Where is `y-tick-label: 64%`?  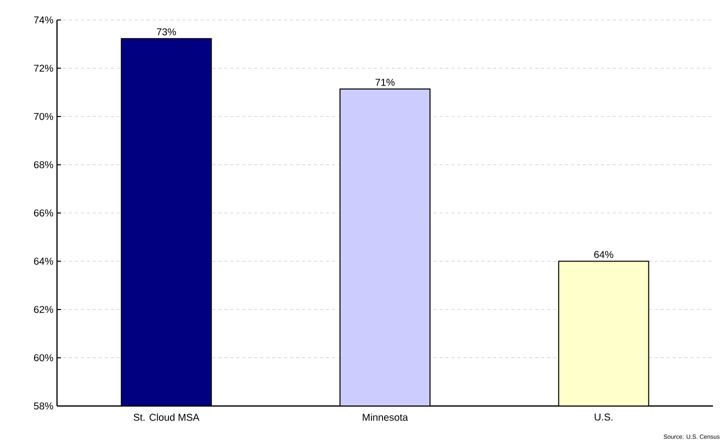 y-tick-label: 64% is located at coordinates (44, 261).